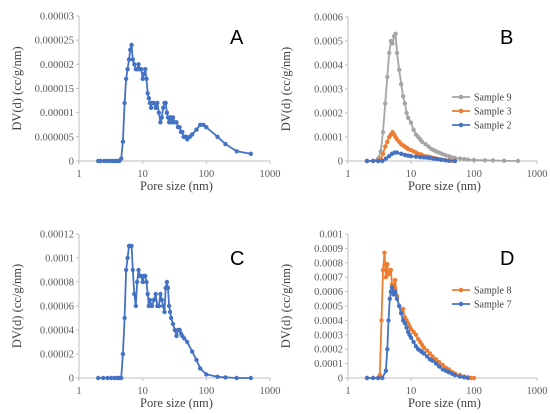 This screenshot has width=550, height=414. Describe the element at coordinates (493, 305) in the screenshot. I see `legend-entry: Sample 7` at that location.